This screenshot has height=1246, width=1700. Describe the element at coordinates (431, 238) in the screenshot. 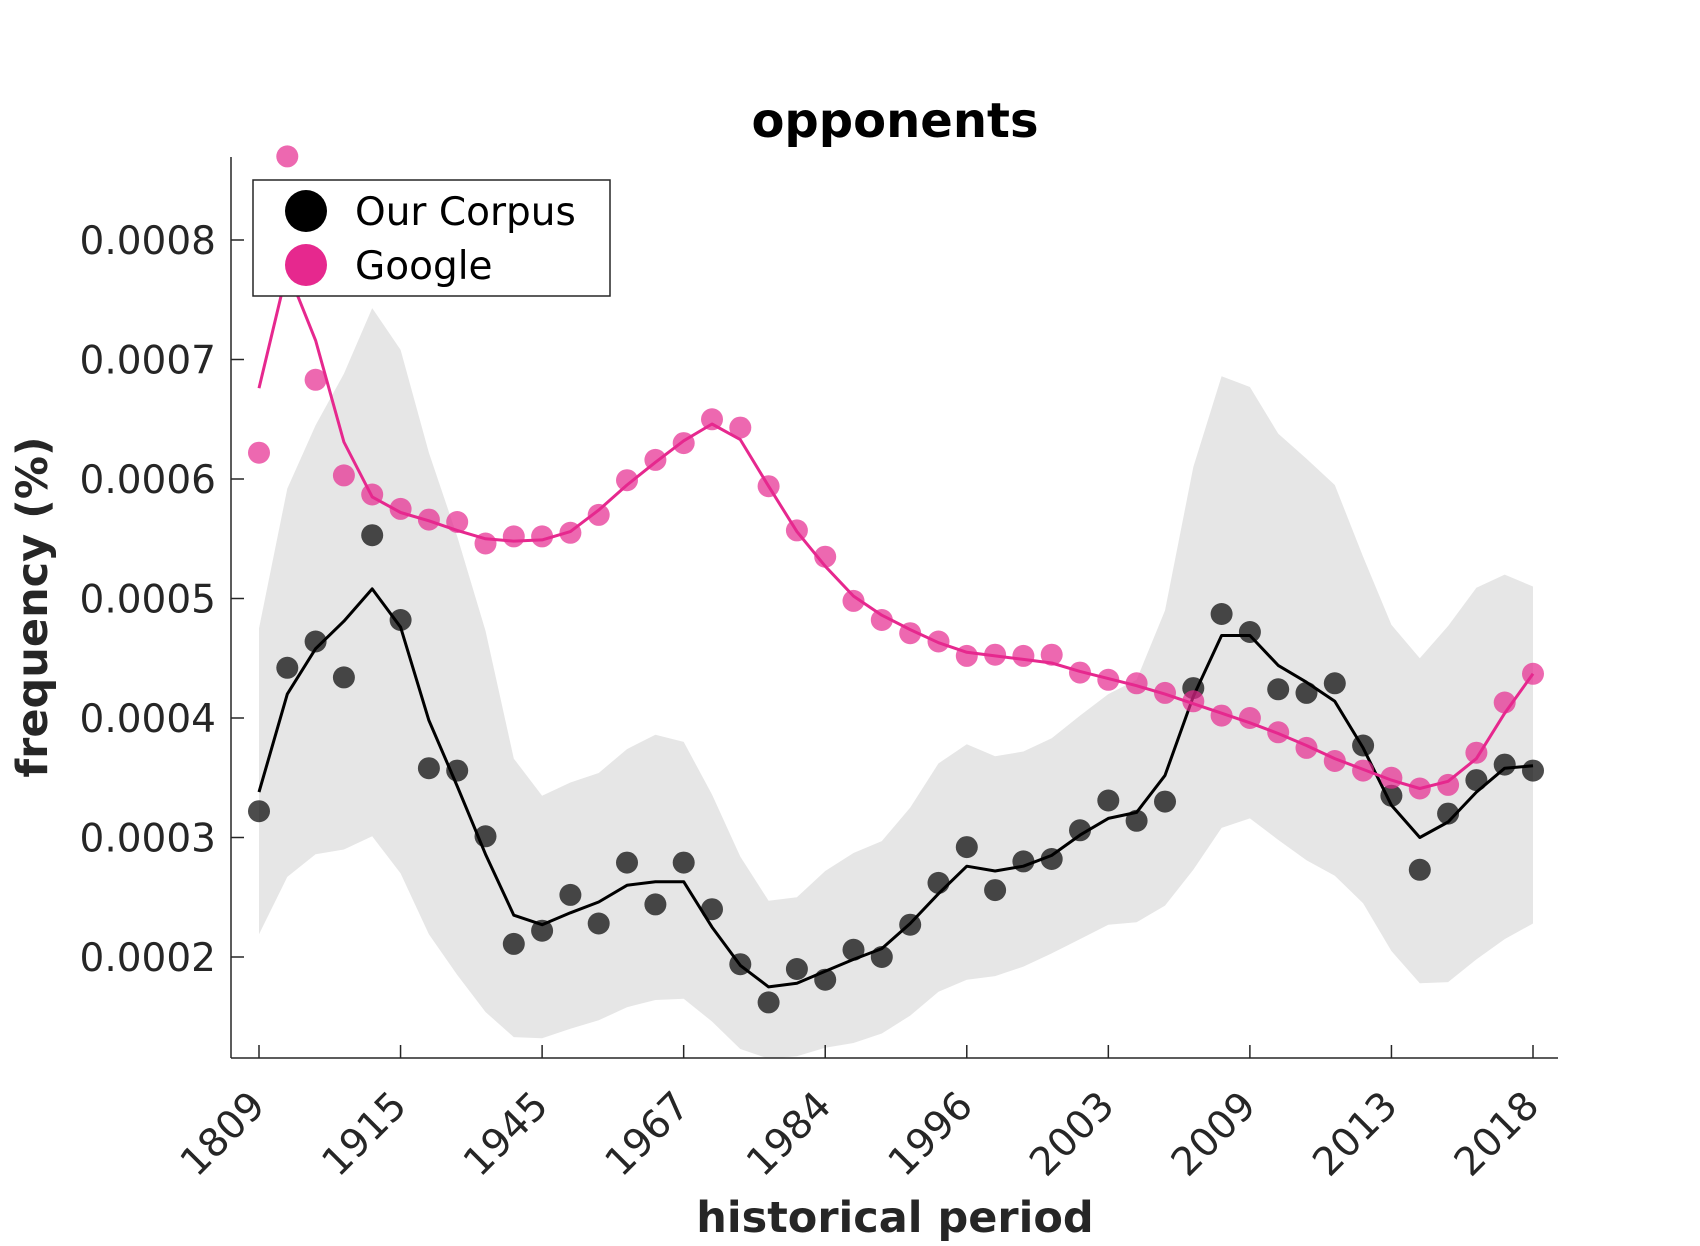

I see `legend: Our Corpus Google` at that location.